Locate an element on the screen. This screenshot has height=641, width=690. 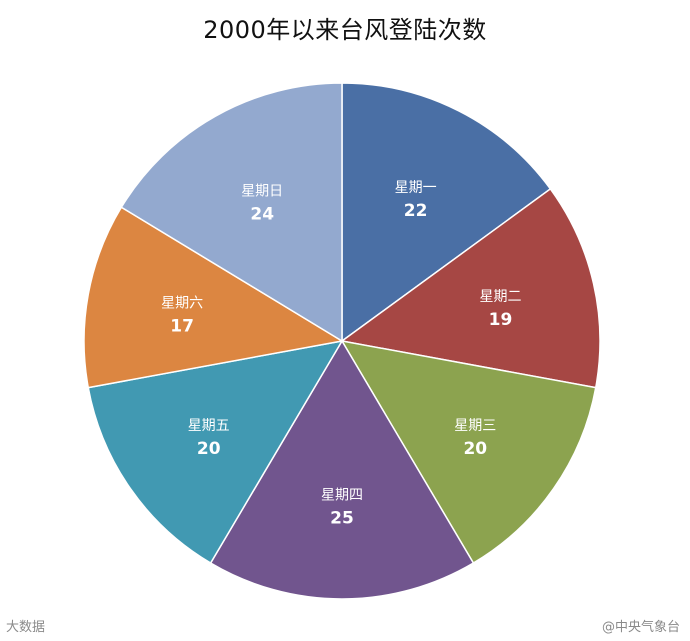
slice-value-label: 25 is located at coordinates (342, 519).